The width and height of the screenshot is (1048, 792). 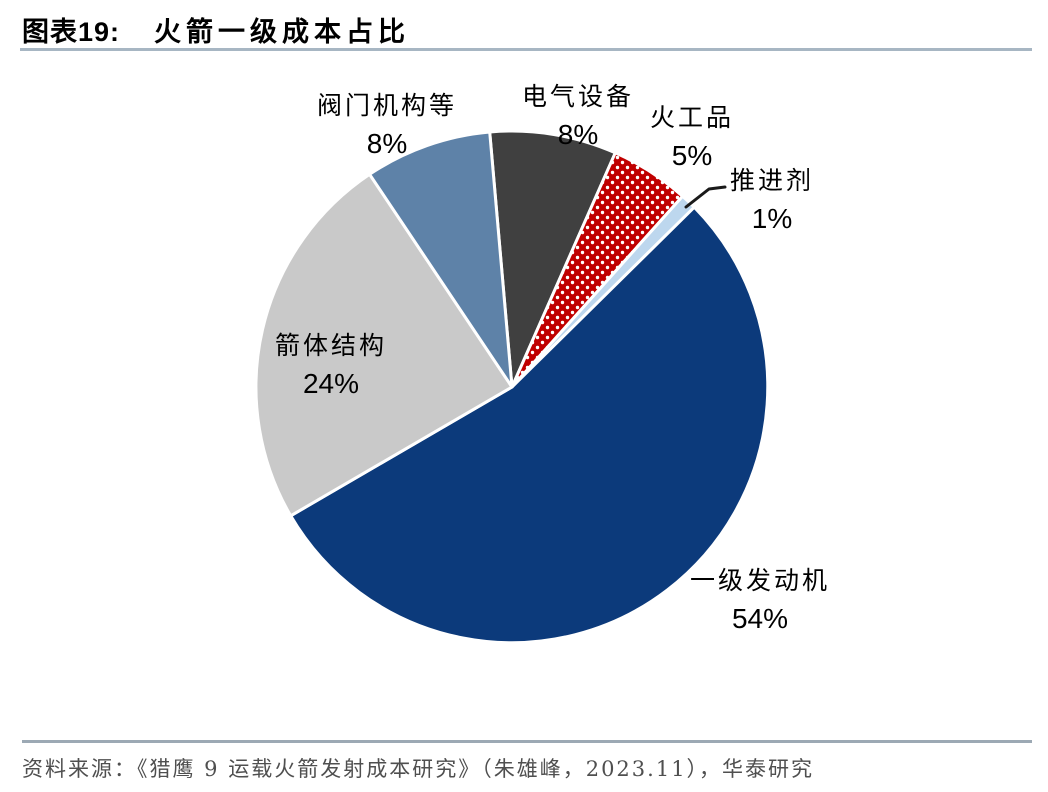 What do you see at coordinates (527, 741) in the screenshot?
I see `footer-divider` at bounding box center [527, 741].